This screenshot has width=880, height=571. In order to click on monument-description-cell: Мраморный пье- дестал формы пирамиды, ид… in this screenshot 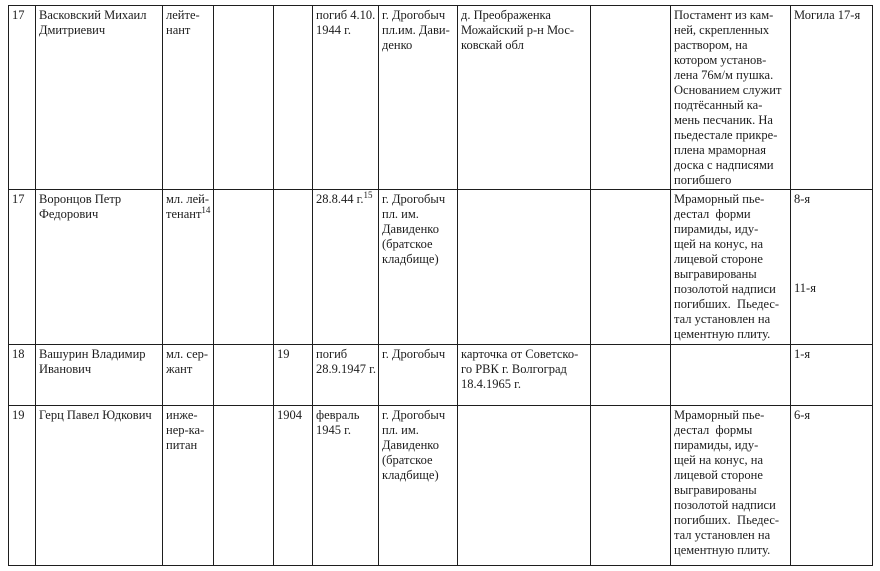, I will do `click(730, 485)`.